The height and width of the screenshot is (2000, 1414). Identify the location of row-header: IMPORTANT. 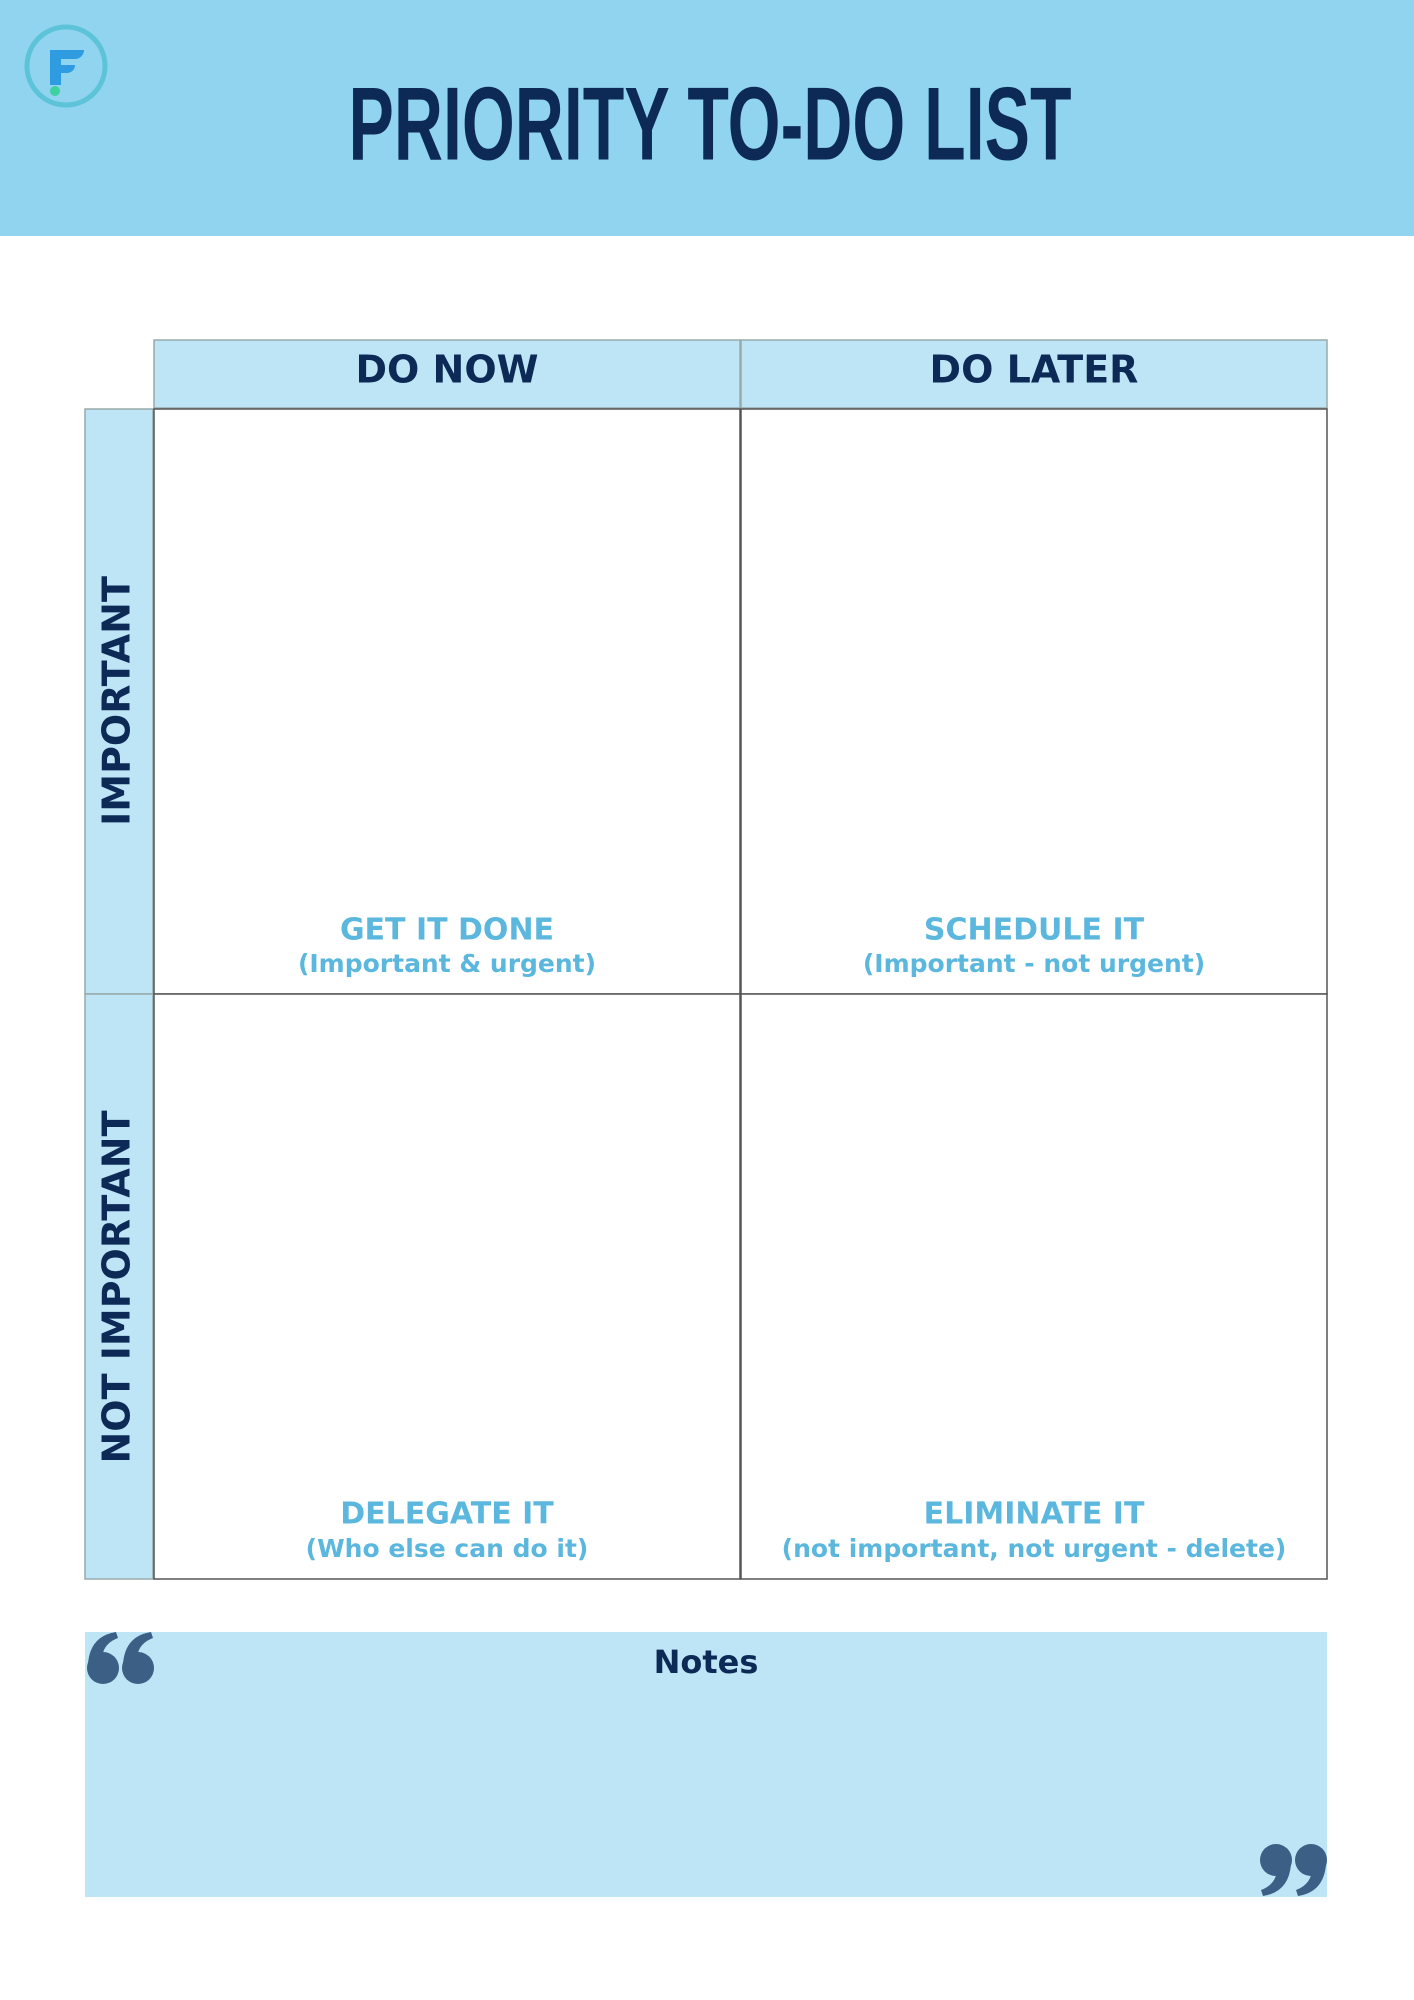
(117, 701).